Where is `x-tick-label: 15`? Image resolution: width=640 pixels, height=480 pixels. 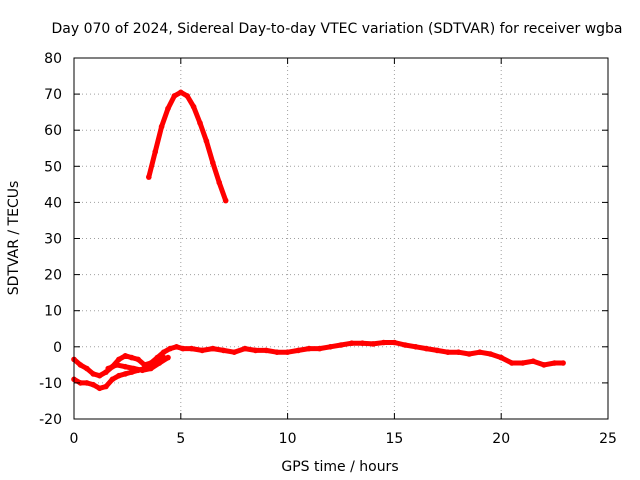 x-tick-label: 15 is located at coordinates (394, 439).